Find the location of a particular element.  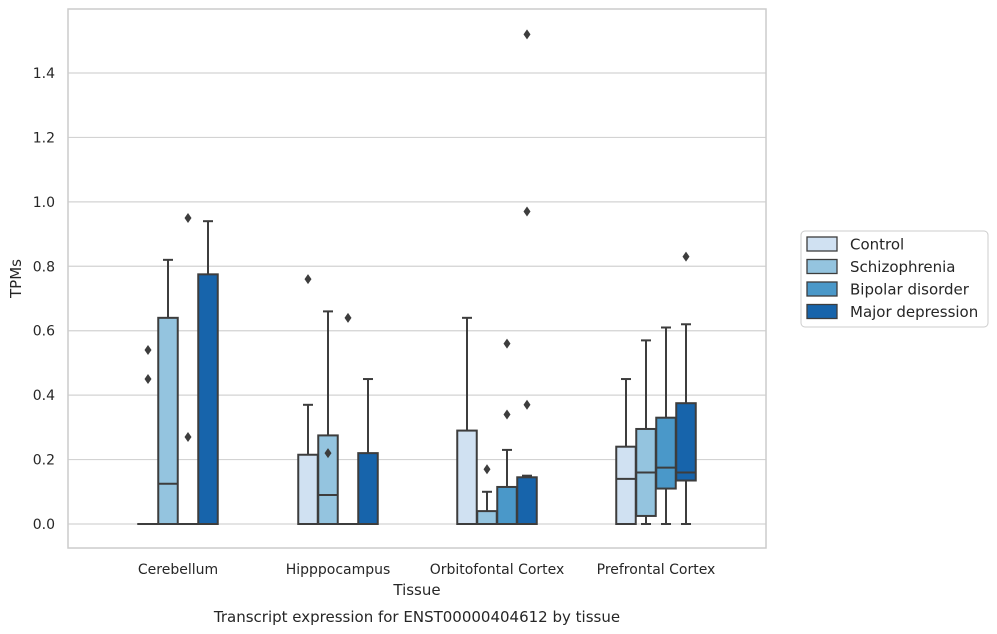

legend-frame is located at coordinates (894, 279).